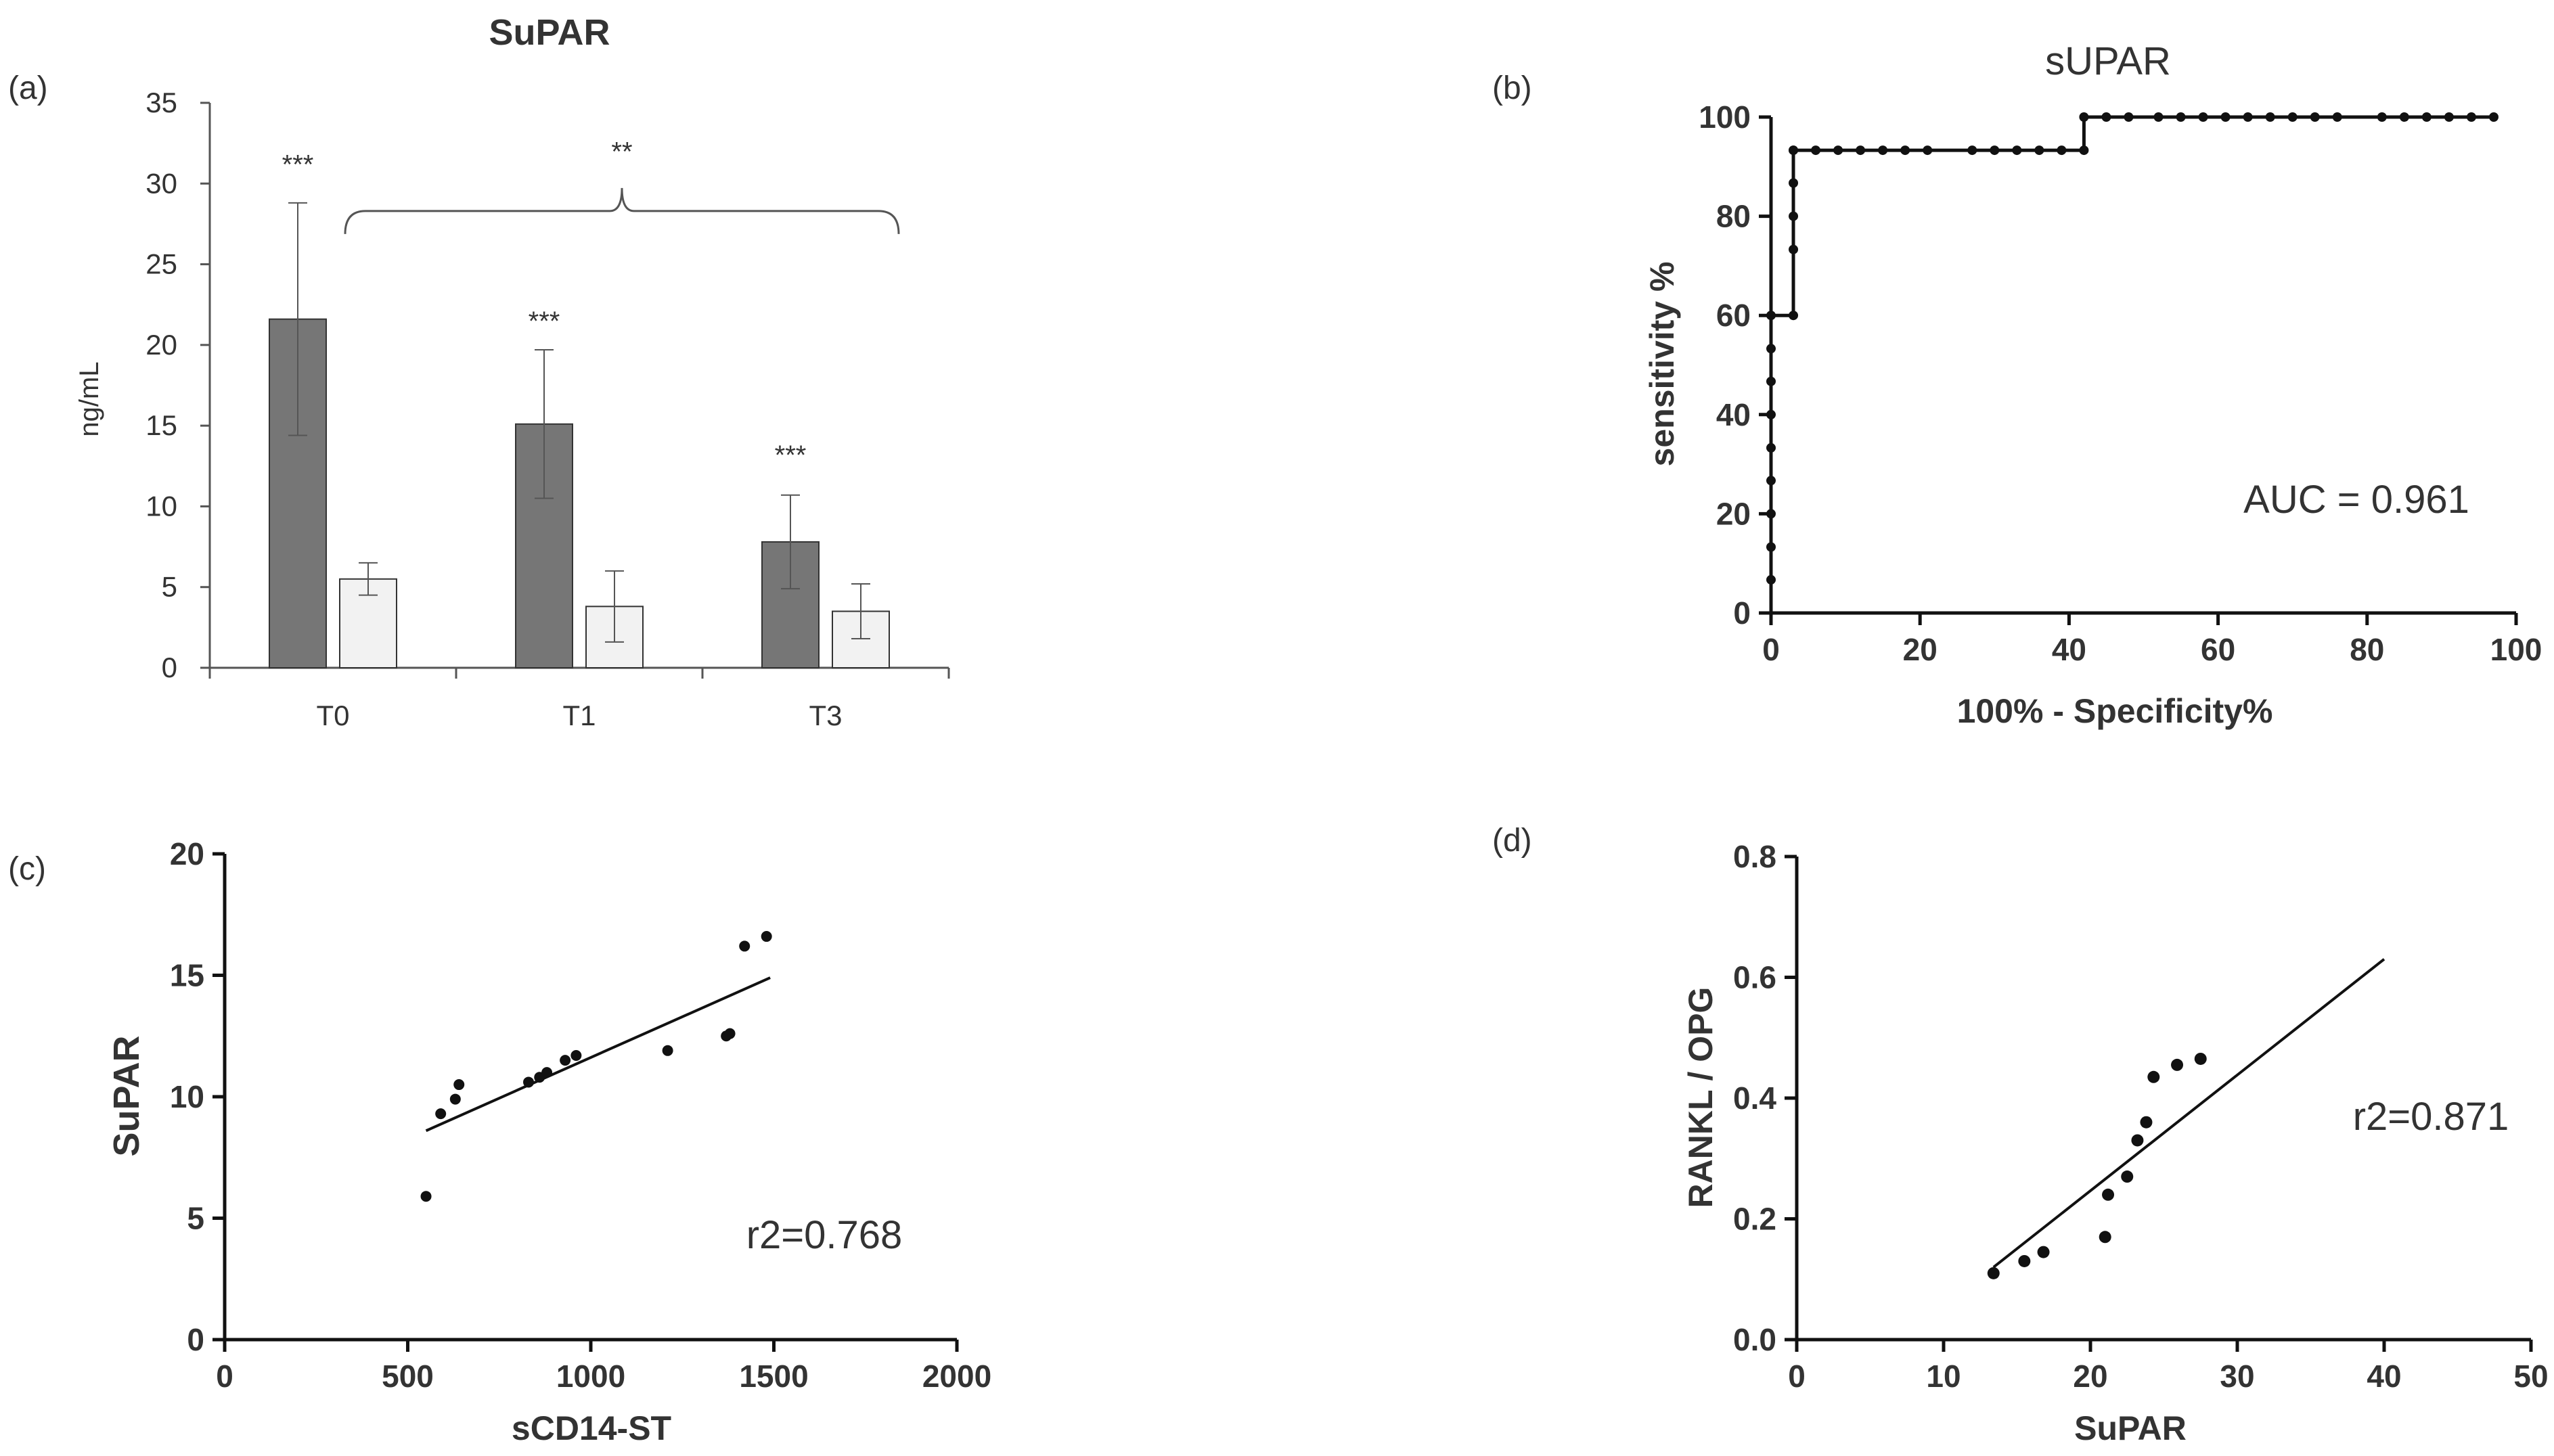  What do you see at coordinates (1725, 117) in the screenshot?
I see `b-y-tick-label: 100` at bounding box center [1725, 117].